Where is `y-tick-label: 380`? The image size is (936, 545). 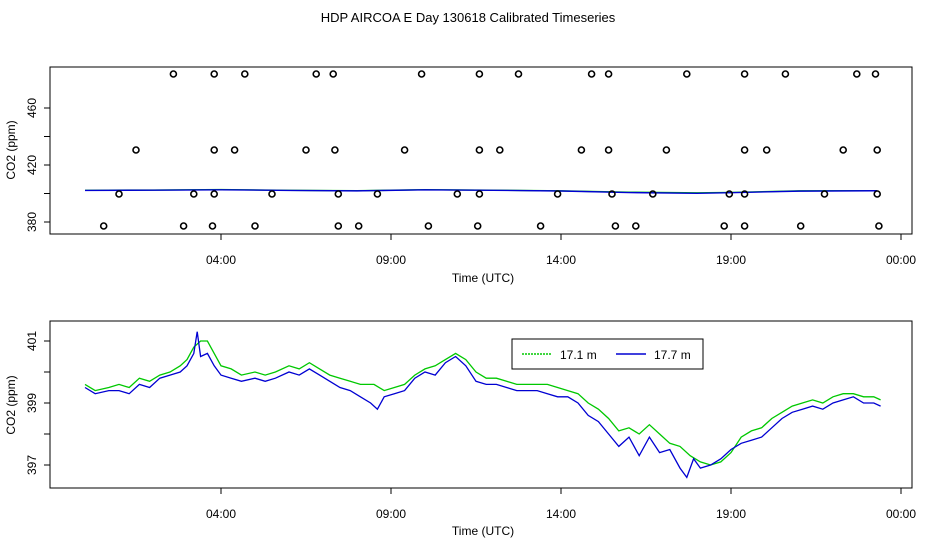 y-tick-label: 380 is located at coordinates (32, 222).